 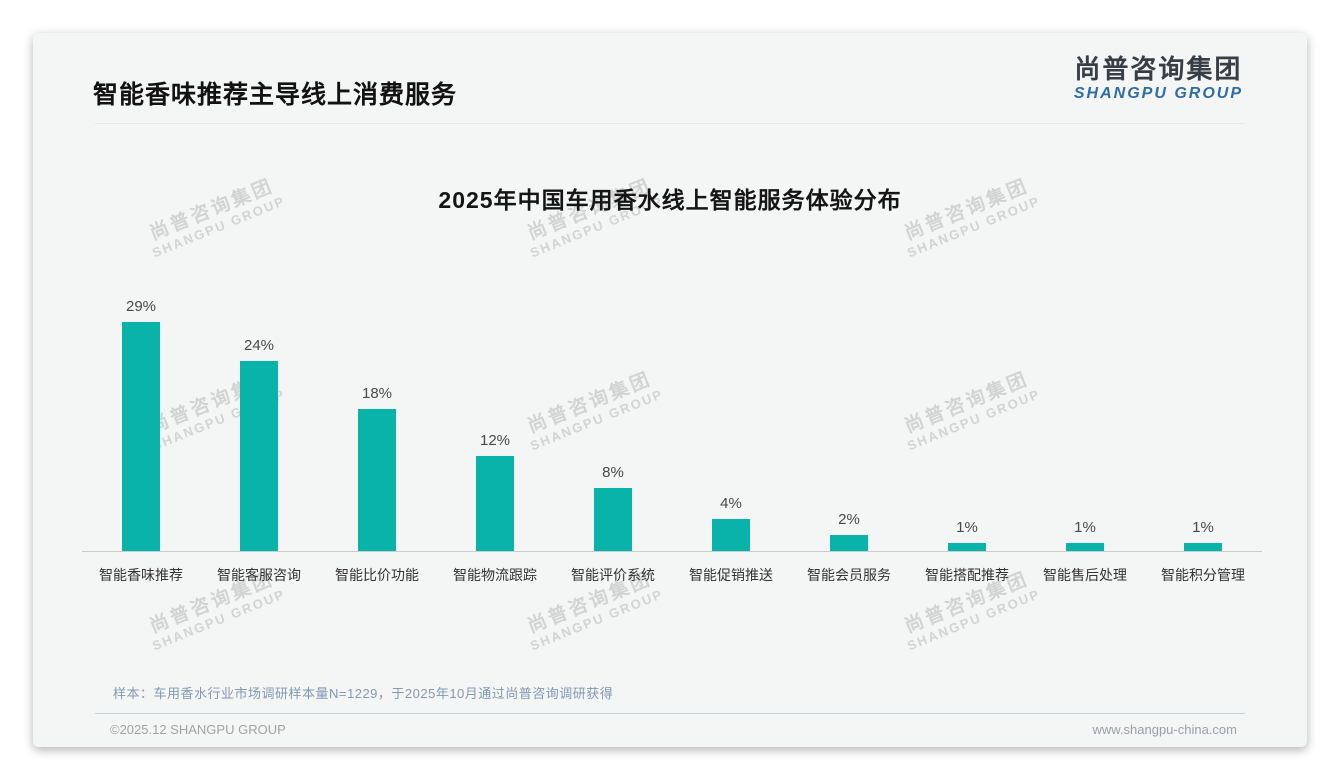 I want to click on category-label: 智能香味推荐, so click(x=141, y=575).